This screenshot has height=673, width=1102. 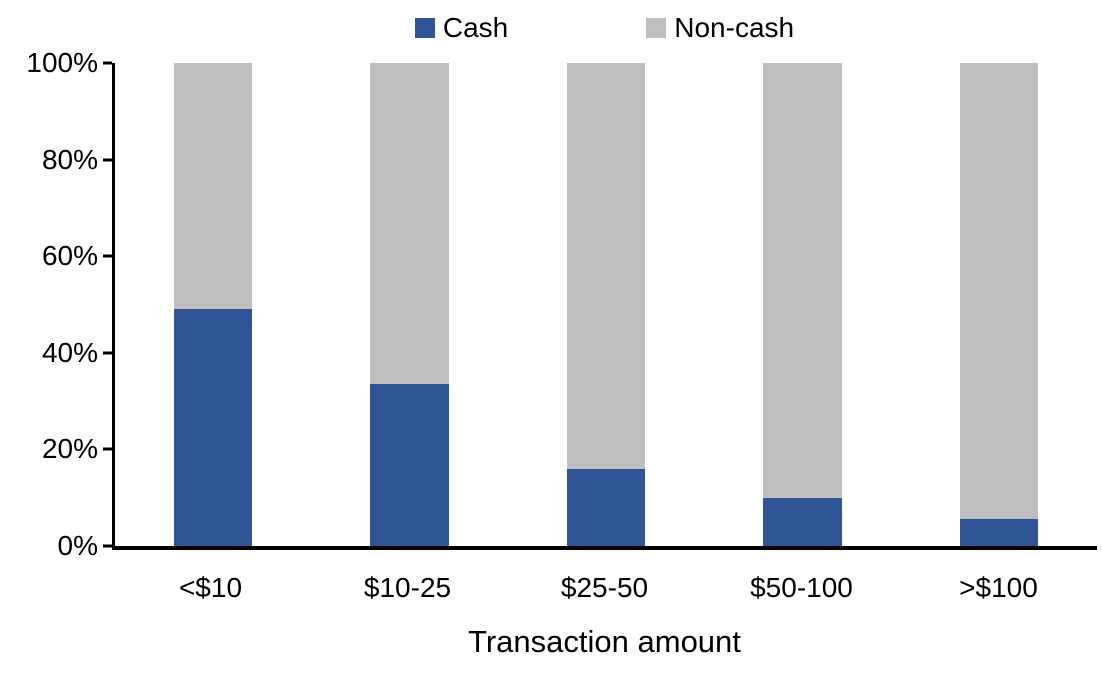 I want to click on y-tick-label: 20%, so click(x=69, y=449).